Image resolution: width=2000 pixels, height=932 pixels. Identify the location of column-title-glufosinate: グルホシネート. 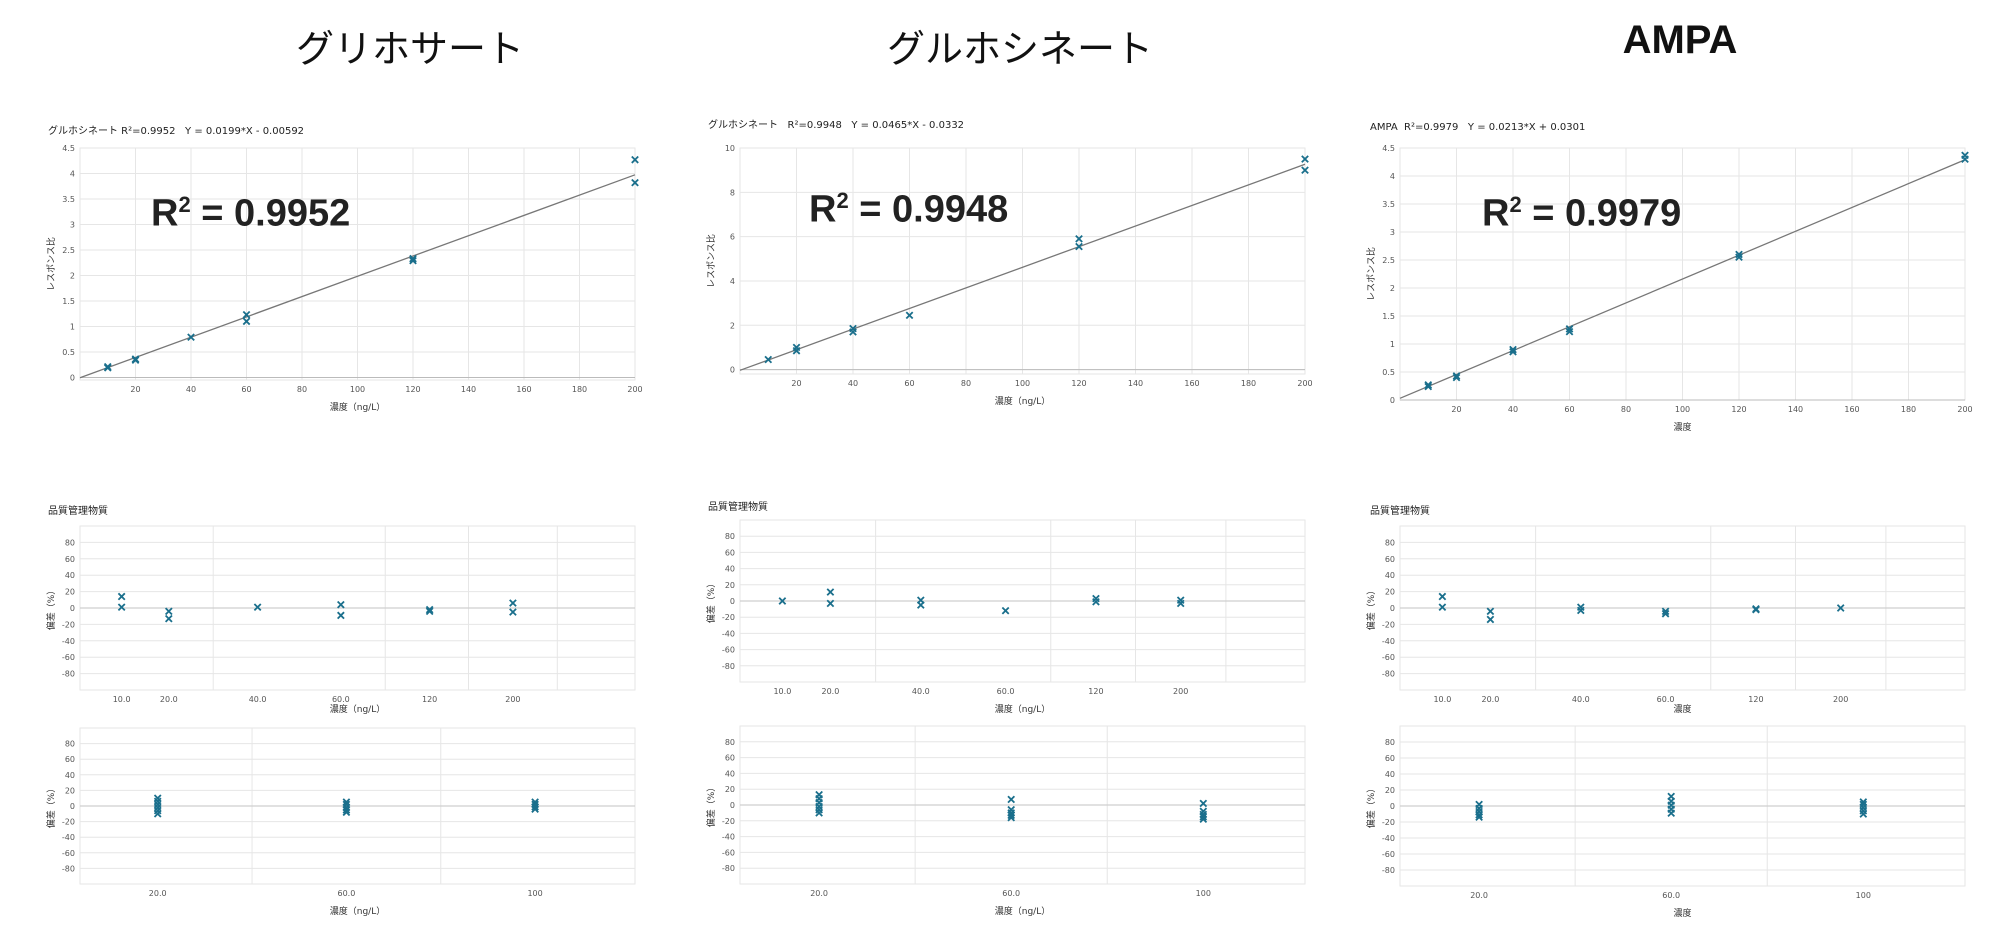
(1019, 49).